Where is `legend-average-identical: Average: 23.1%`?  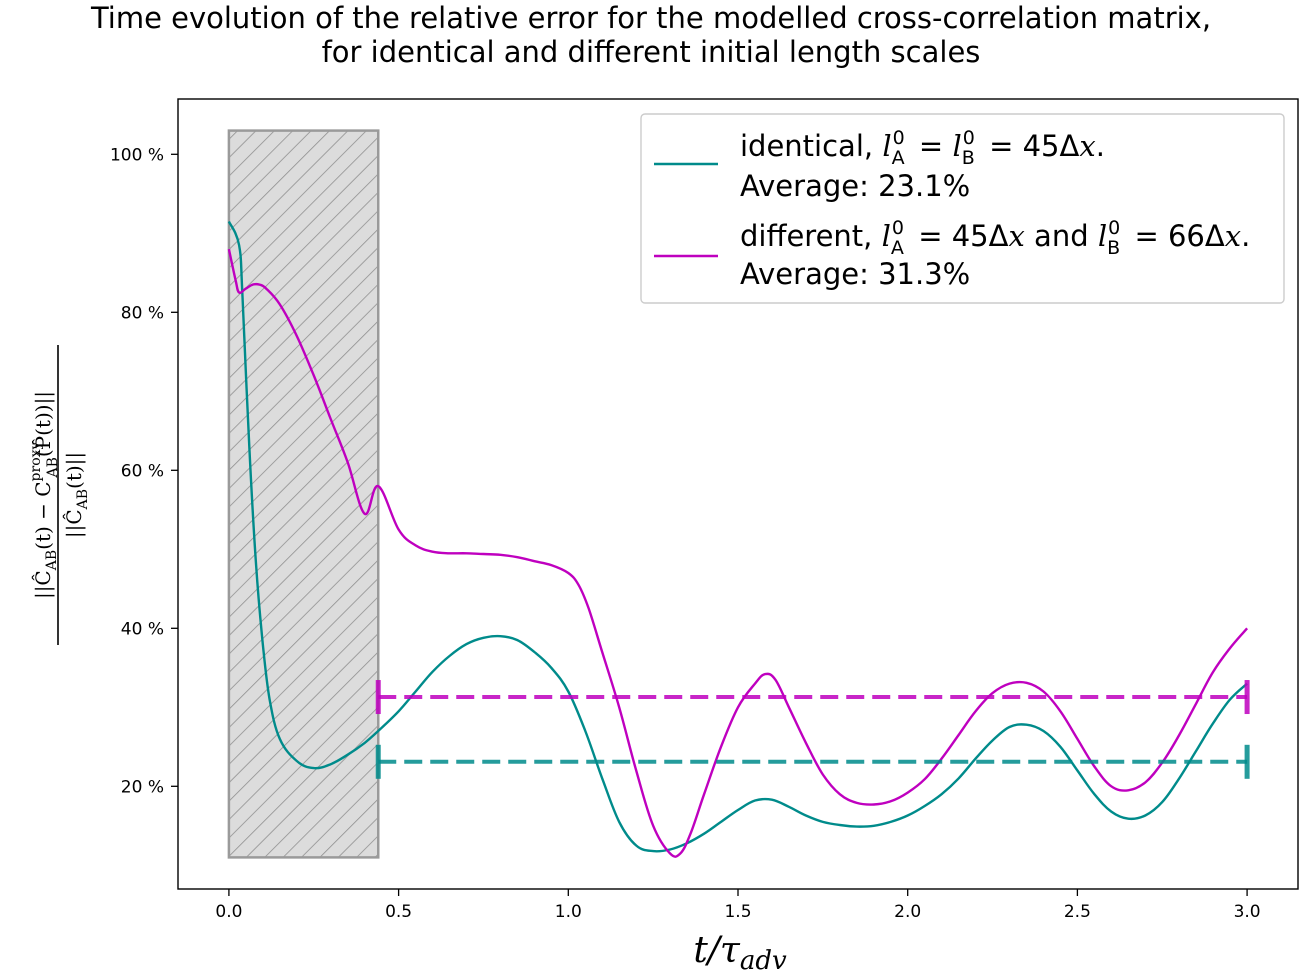 legend-average-identical: Average: 23.1% is located at coordinates (855, 186).